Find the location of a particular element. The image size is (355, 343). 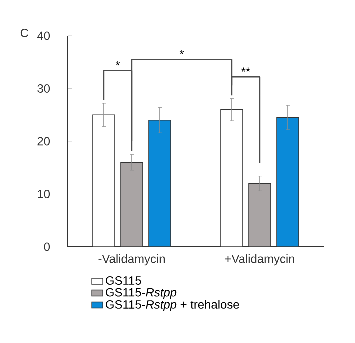

y-tick-label: 20 is located at coordinates (44, 141).